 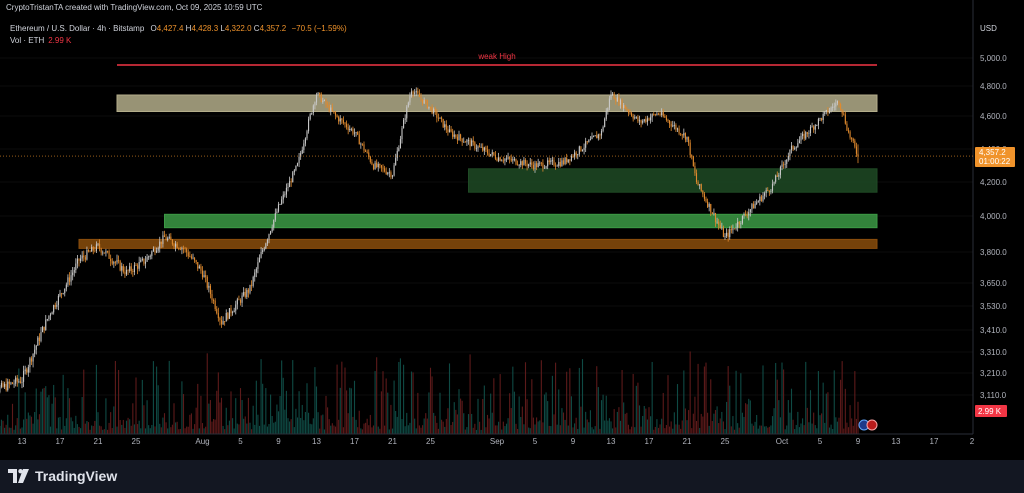 I want to click on symbol-name: Ethereum / U.S. Dollar · 4h · Bitstamp, so click(x=77, y=28).